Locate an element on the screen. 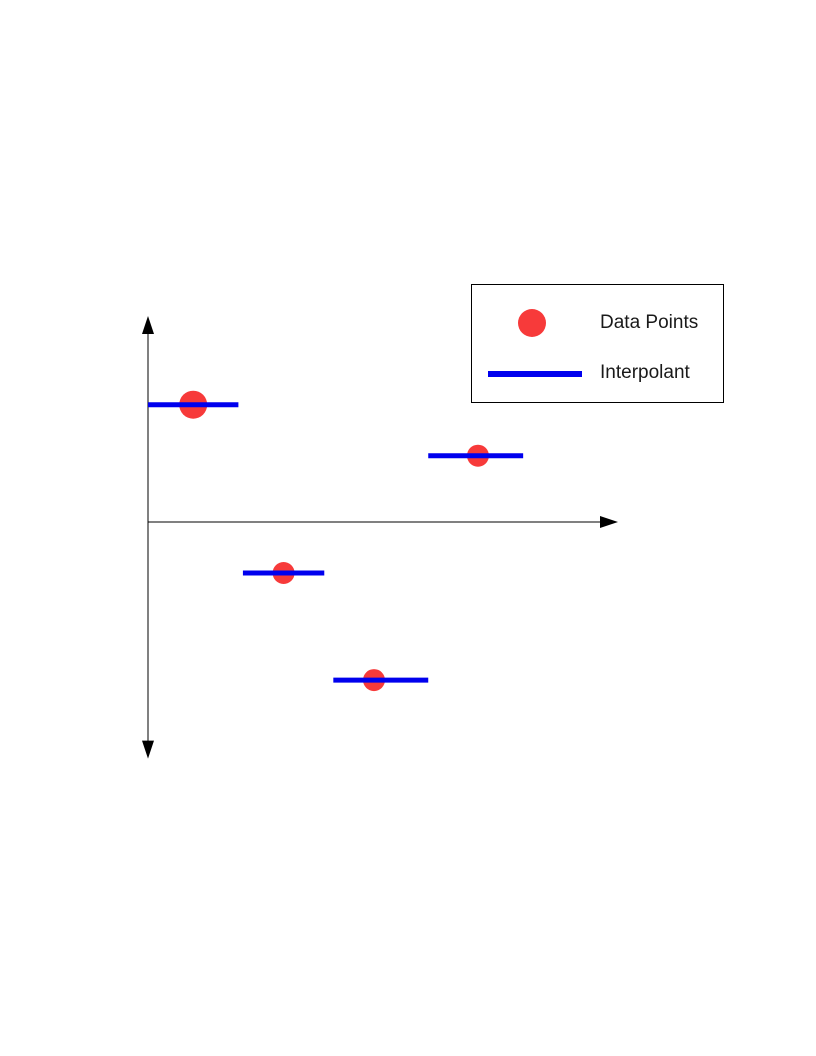 The width and height of the screenshot is (816, 1056). data-points-series is located at coordinates (334, 541).